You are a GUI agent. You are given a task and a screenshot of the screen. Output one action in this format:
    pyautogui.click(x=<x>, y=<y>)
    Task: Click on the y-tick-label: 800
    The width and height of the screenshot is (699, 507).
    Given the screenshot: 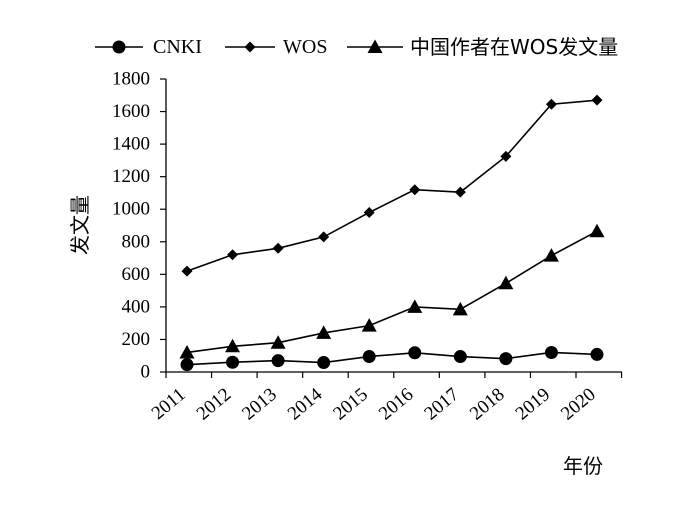 What is the action you would take?
    pyautogui.click(x=136, y=241)
    